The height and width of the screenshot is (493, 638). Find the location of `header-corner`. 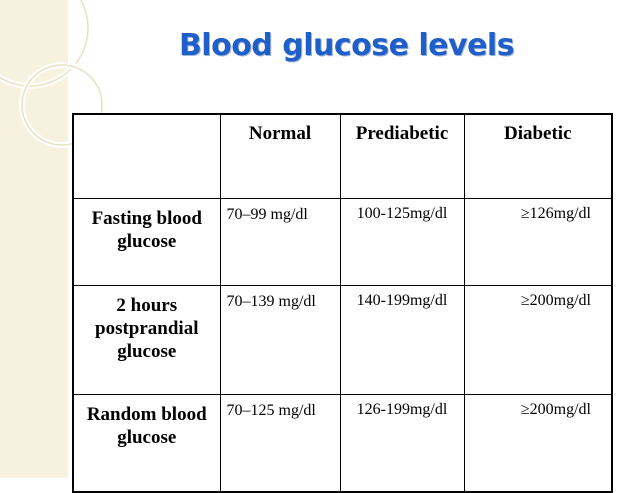

header-corner is located at coordinates (146, 156).